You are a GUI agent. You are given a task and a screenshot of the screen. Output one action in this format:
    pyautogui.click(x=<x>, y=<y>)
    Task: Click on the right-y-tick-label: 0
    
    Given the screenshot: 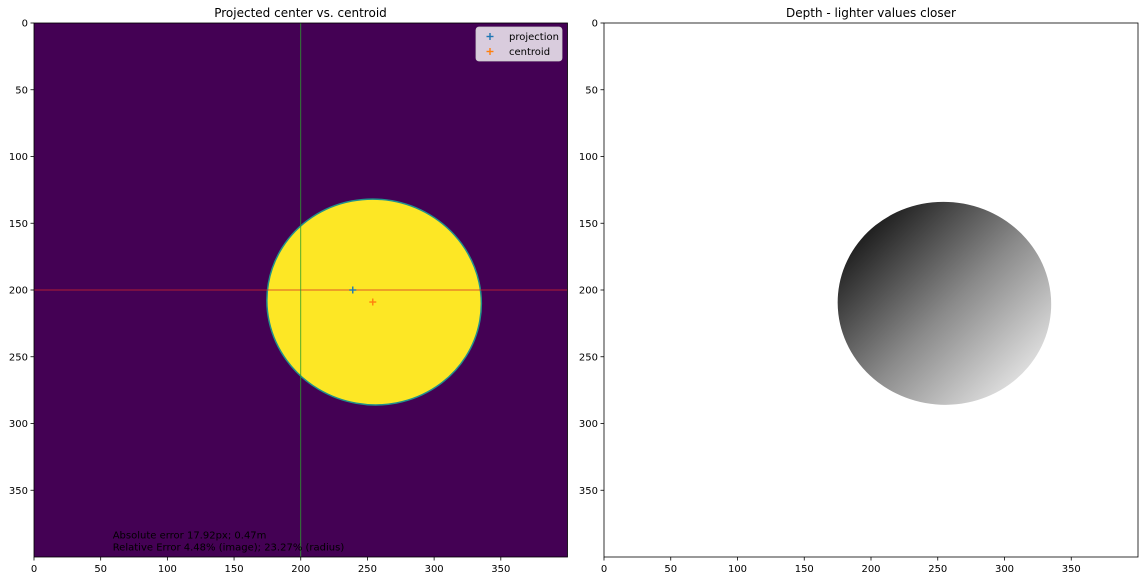 What is the action you would take?
    pyautogui.click(x=595, y=24)
    